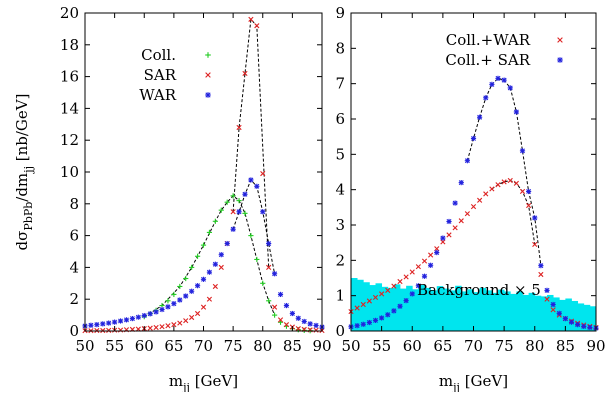 This screenshot has width=610, height=397. I want to click on y-tick-label: 10, so click(69, 172).